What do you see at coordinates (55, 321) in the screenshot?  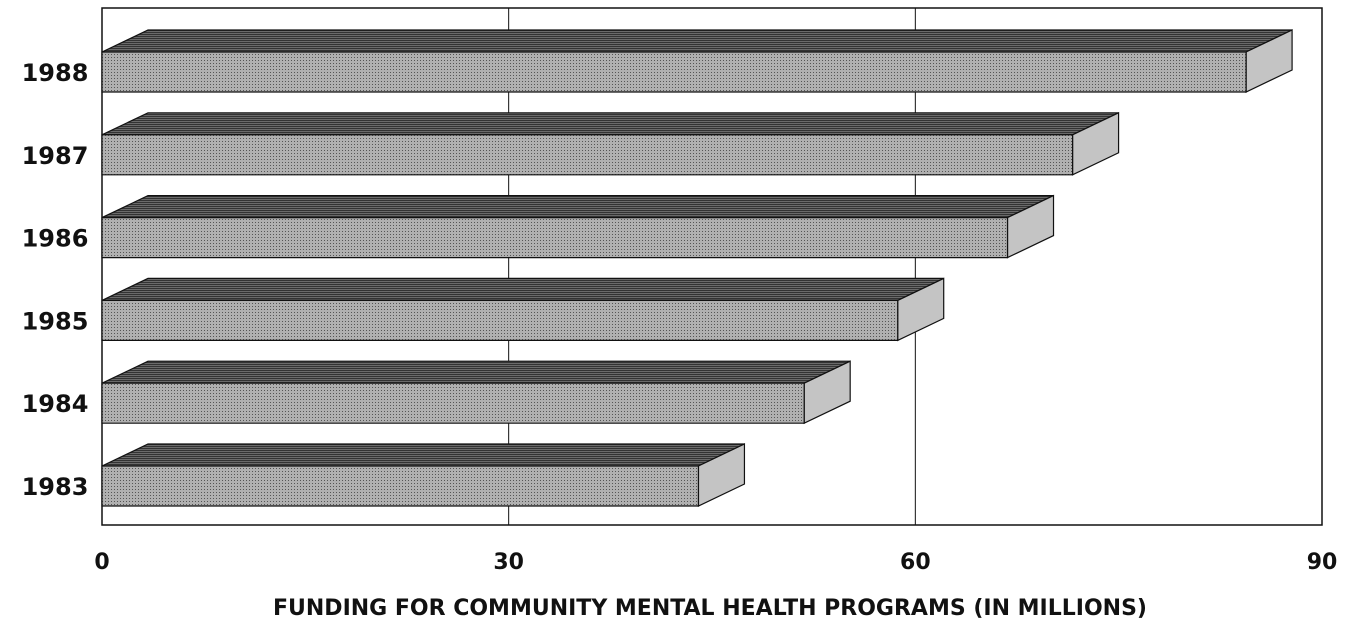 I see `y-tick-label: 1985` at bounding box center [55, 321].